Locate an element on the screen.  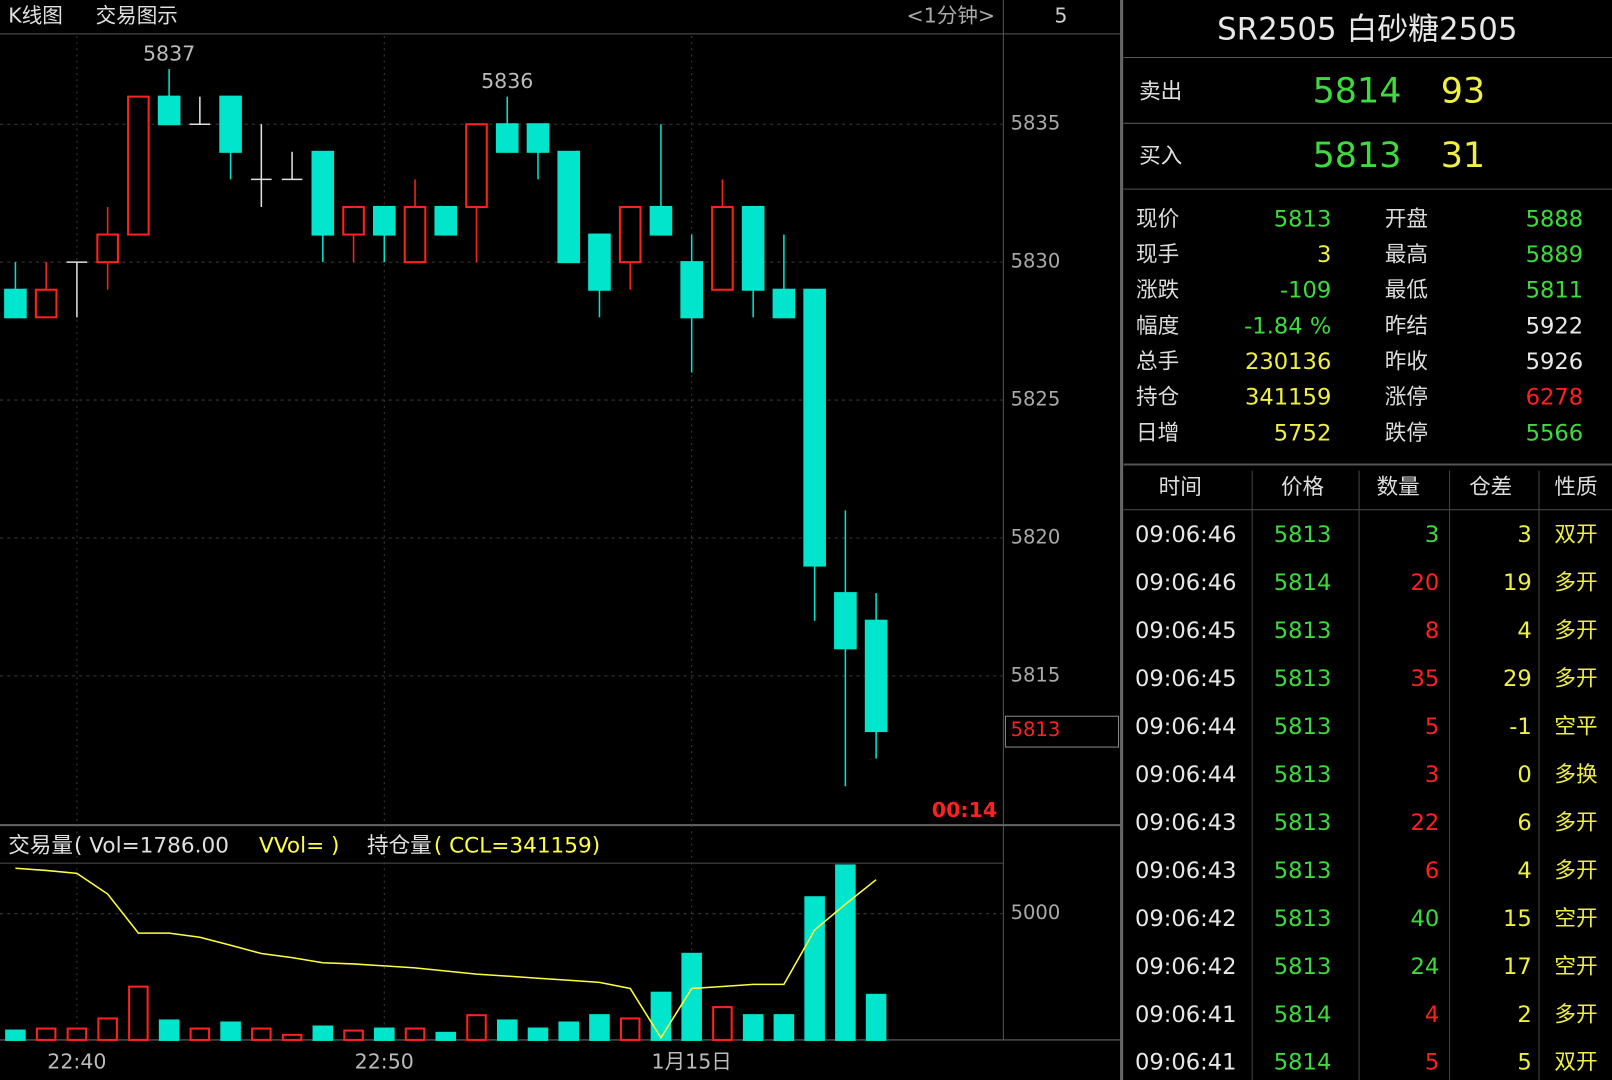
y-tick-label: 5835 is located at coordinates (1036, 123).